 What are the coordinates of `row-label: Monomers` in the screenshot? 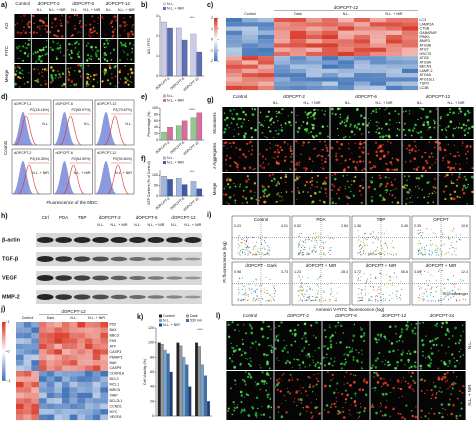 It's located at (214, 123).